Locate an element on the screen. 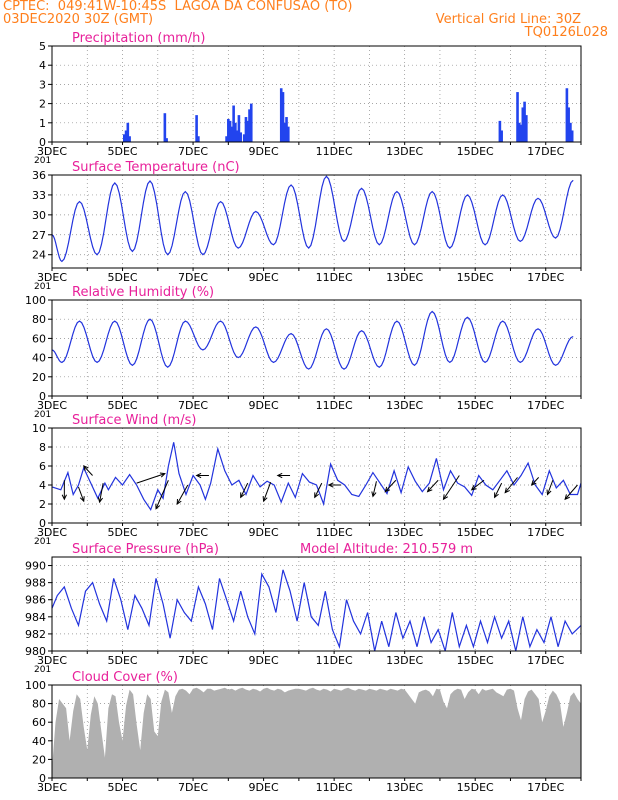 The image size is (618, 800). y-tick-label: 0 is located at coordinates (42, 778).